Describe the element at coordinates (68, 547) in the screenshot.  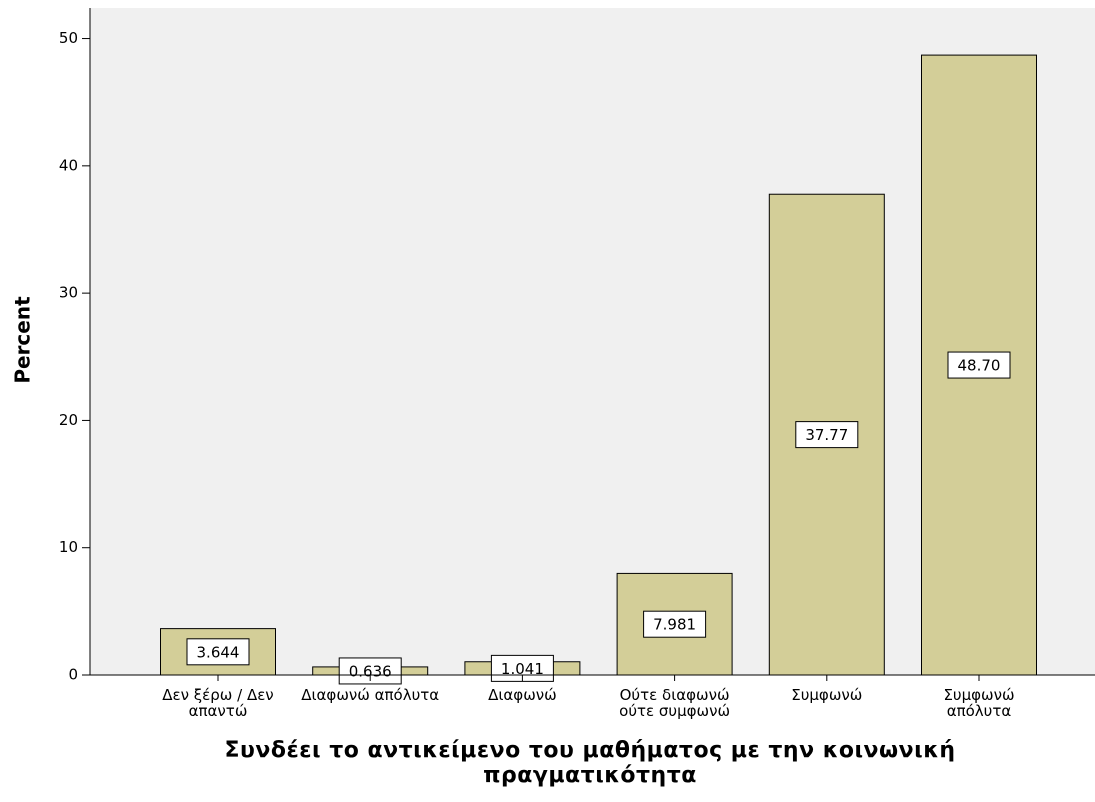
I see `y-tick-label: 10` at that location.